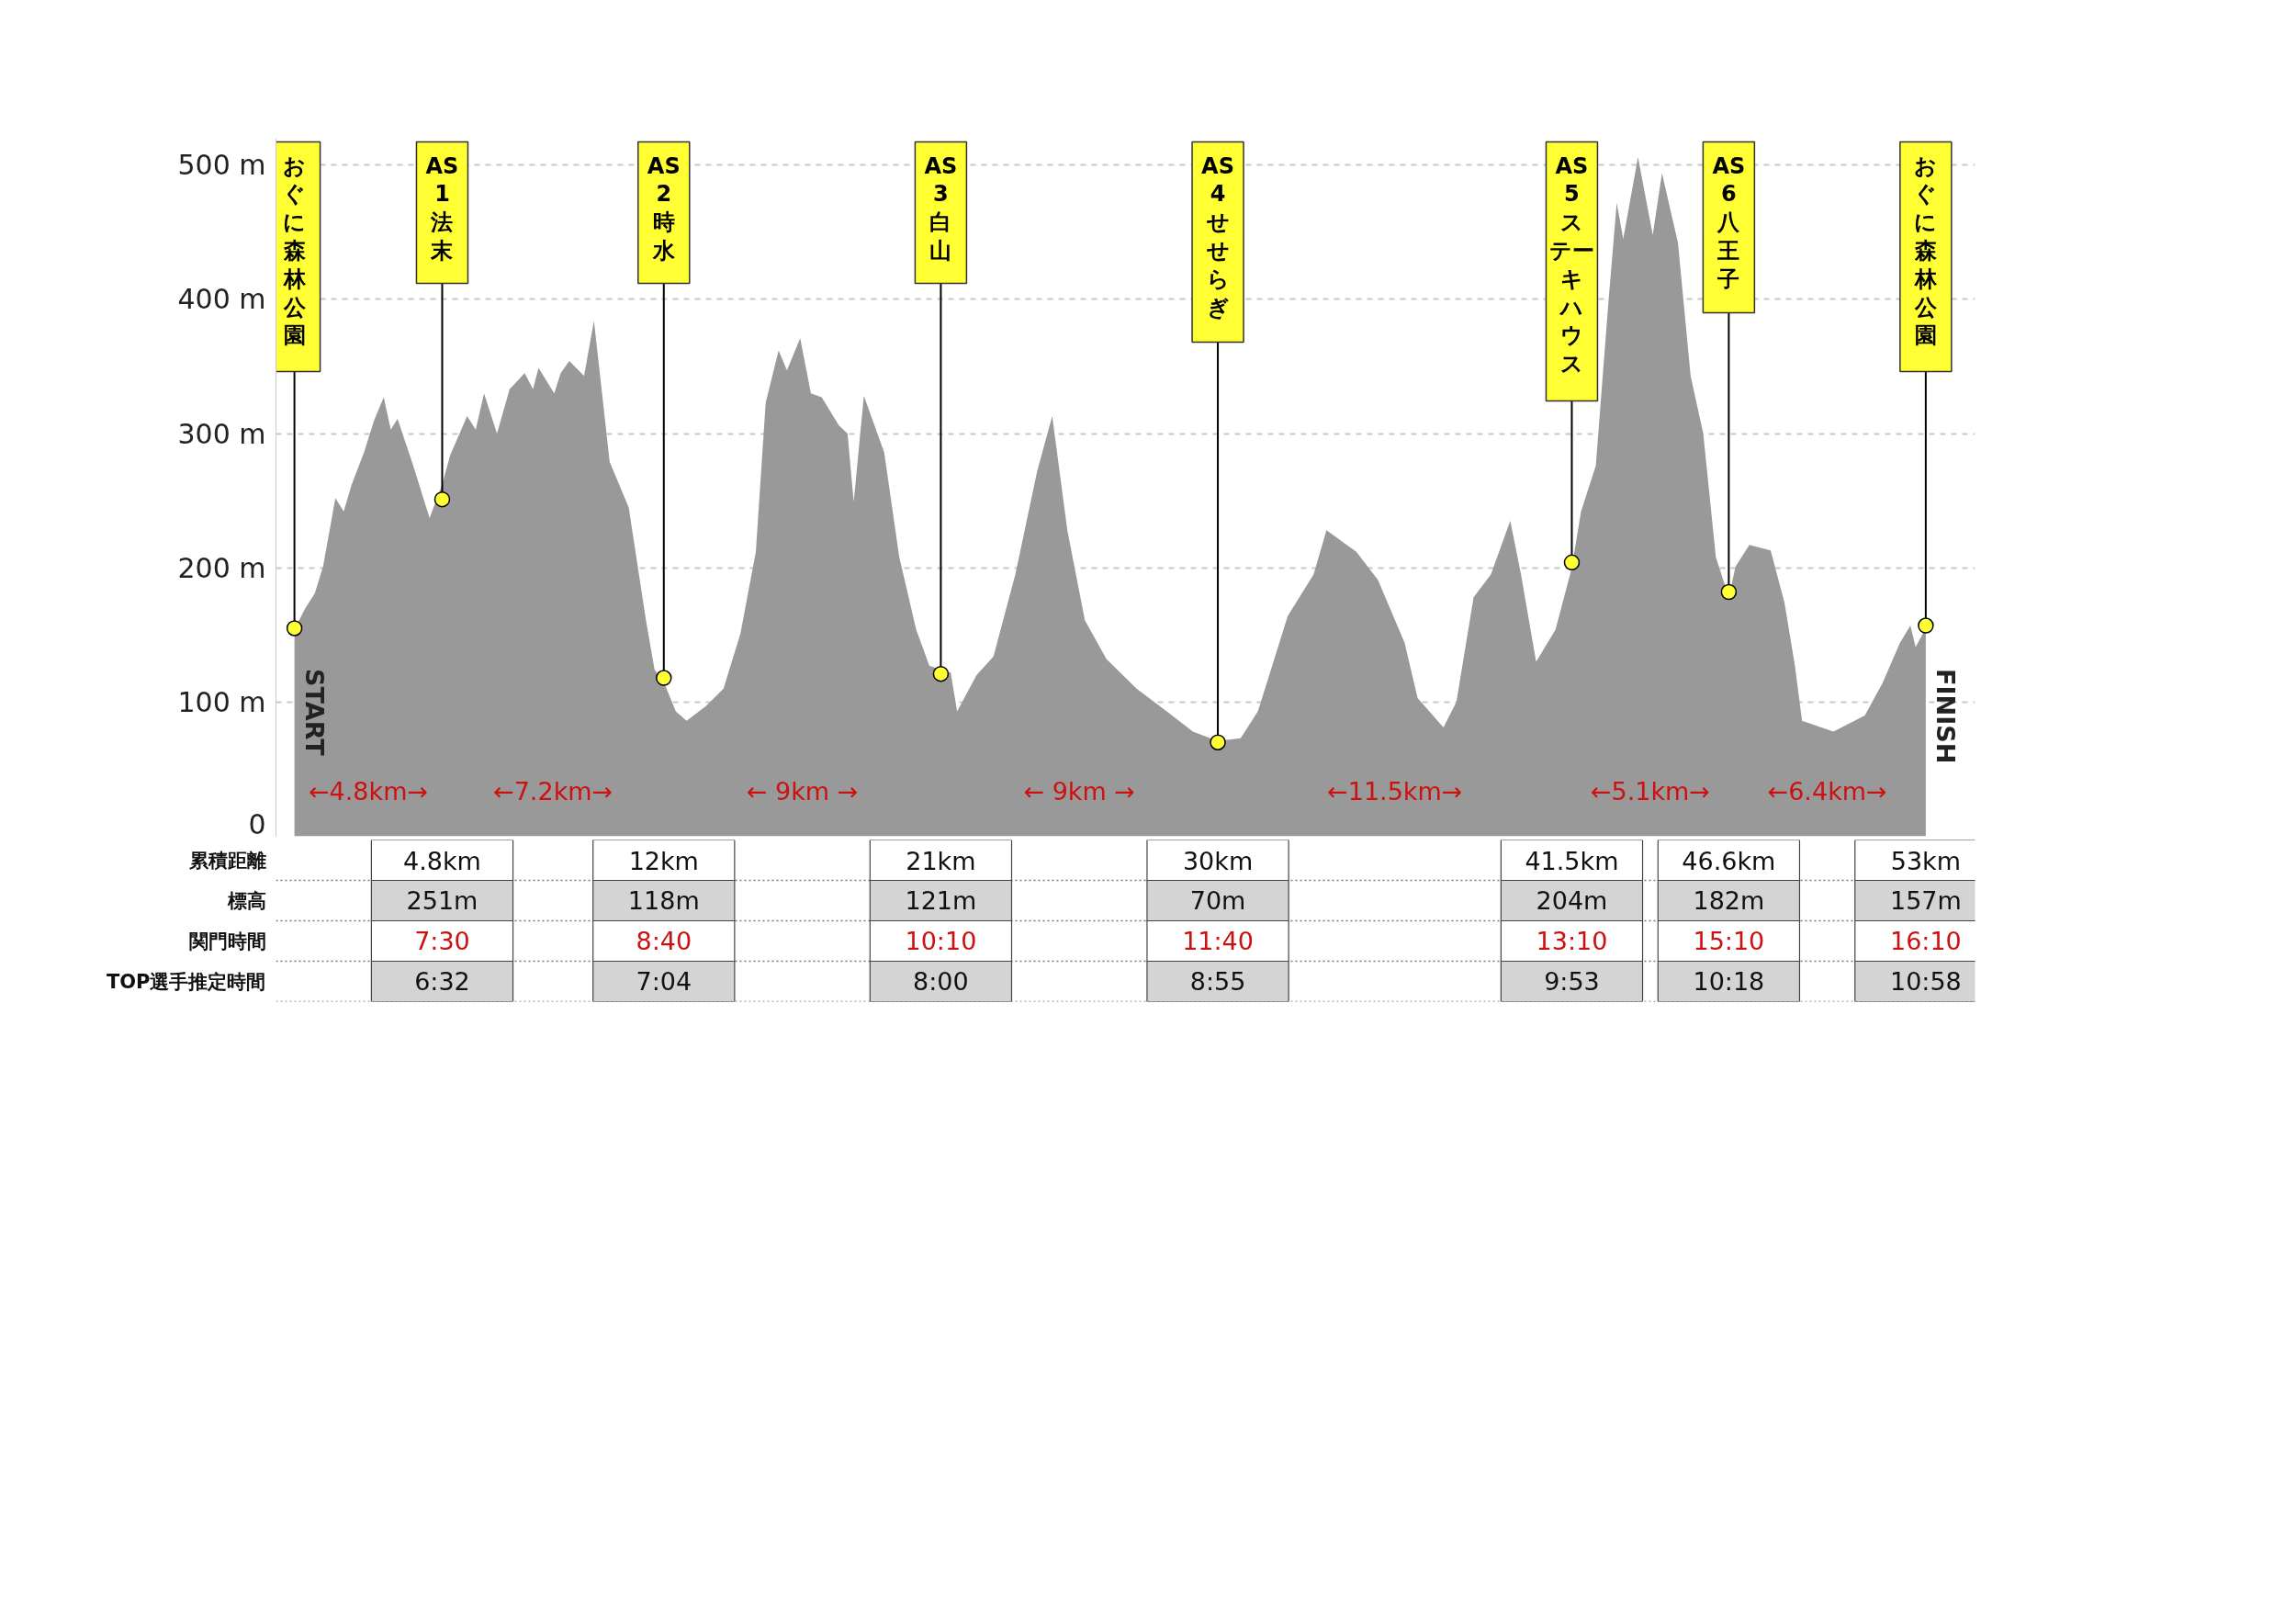 The image size is (2296, 1623). I want to click on text: TOP選手推定時間, so click(186, 982).